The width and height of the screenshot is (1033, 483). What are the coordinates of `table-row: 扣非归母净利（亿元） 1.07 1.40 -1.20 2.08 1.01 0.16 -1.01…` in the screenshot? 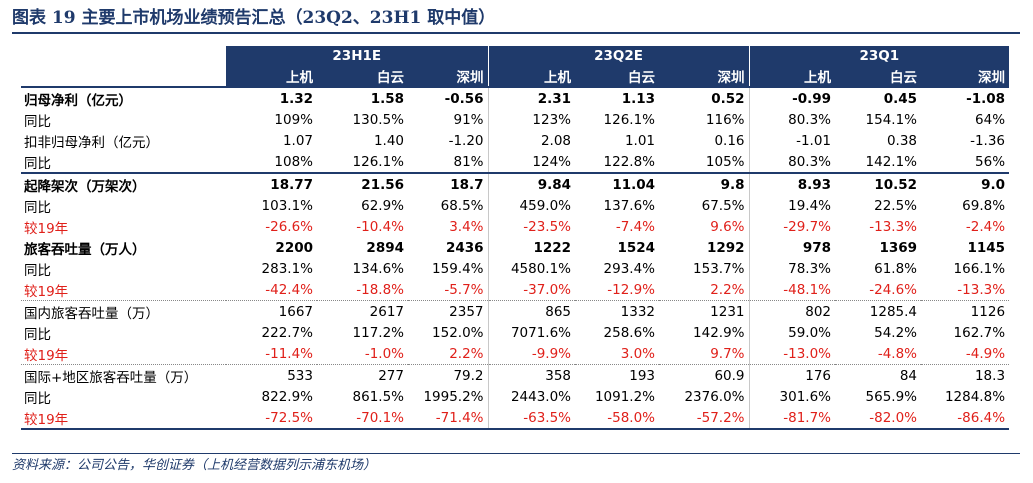 It's located at (515, 140).